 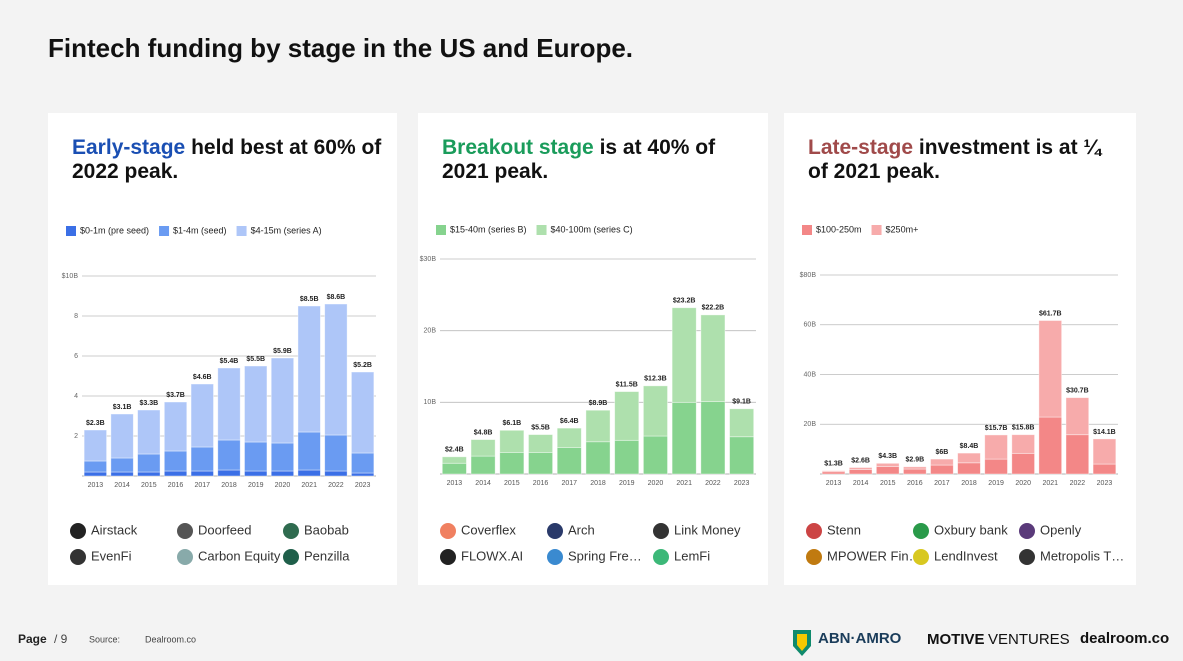 What do you see at coordinates (839, 229) in the screenshot?
I see `legend-label: $100-250m` at bounding box center [839, 229].